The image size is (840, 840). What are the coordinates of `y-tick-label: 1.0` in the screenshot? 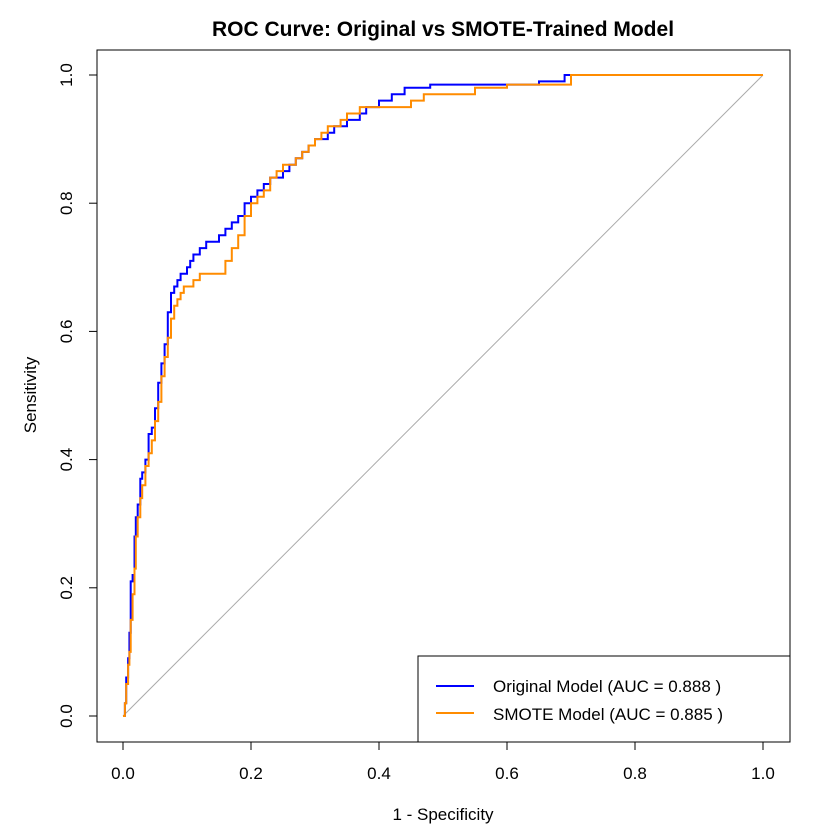 It's located at (66, 75).